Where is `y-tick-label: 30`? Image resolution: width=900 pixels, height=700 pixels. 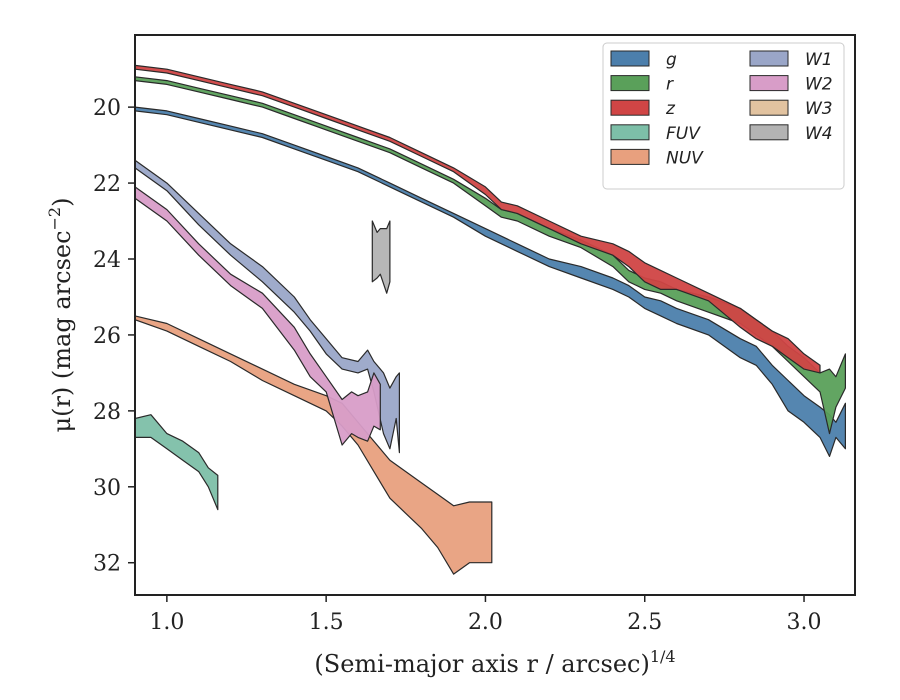
y-tick-label: 30 is located at coordinates (107, 488).